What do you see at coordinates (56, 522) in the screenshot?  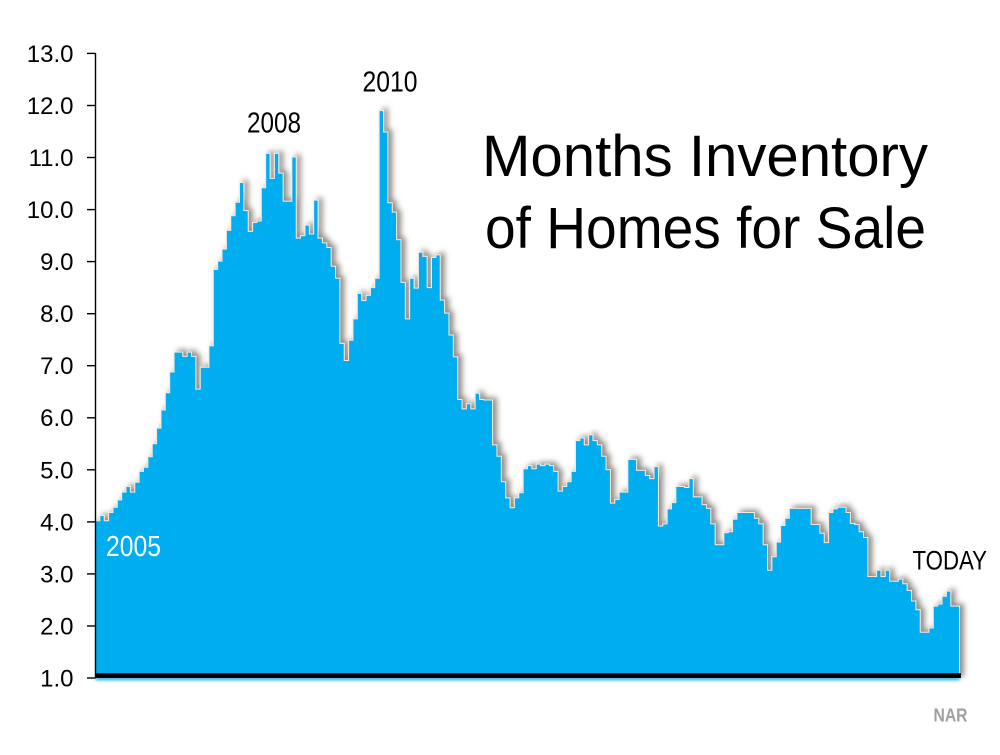 I see `svg-text: 4.0` at bounding box center [56, 522].